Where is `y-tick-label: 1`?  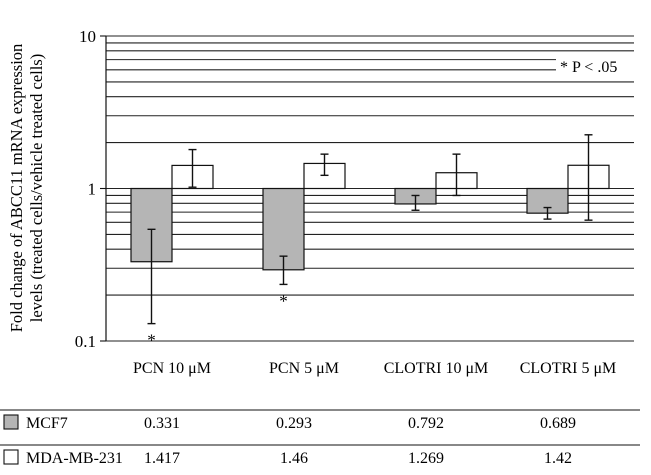
y-tick-label: 1 is located at coordinates (92, 189).